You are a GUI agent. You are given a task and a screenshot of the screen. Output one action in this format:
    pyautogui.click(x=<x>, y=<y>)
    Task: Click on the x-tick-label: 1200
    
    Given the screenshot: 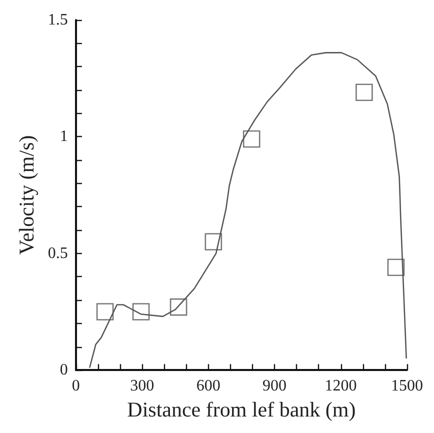 What is the action you would take?
    pyautogui.click(x=340, y=386)
    